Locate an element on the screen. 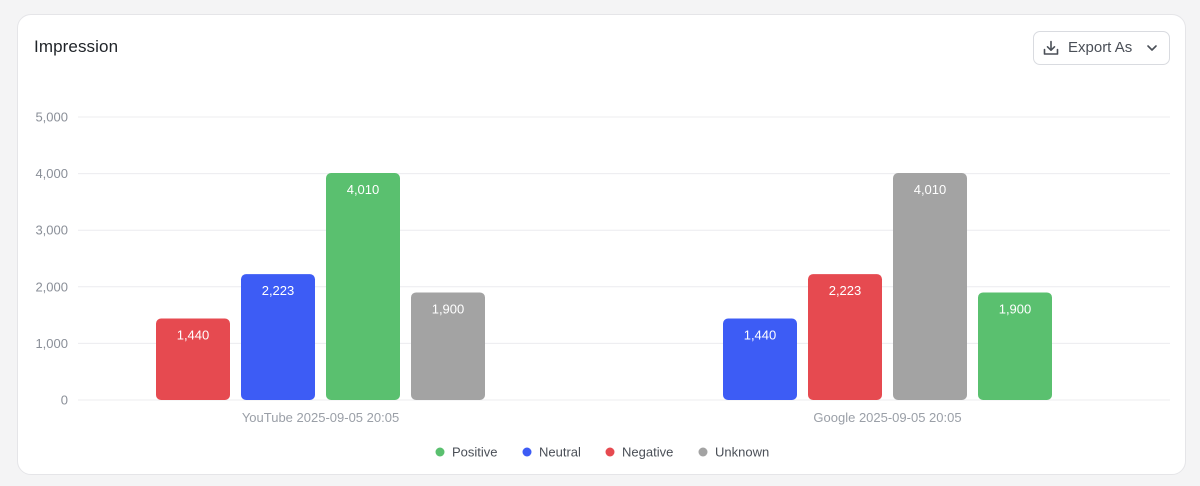  export-as-button: Export As is located at coordinates (1101, 48).